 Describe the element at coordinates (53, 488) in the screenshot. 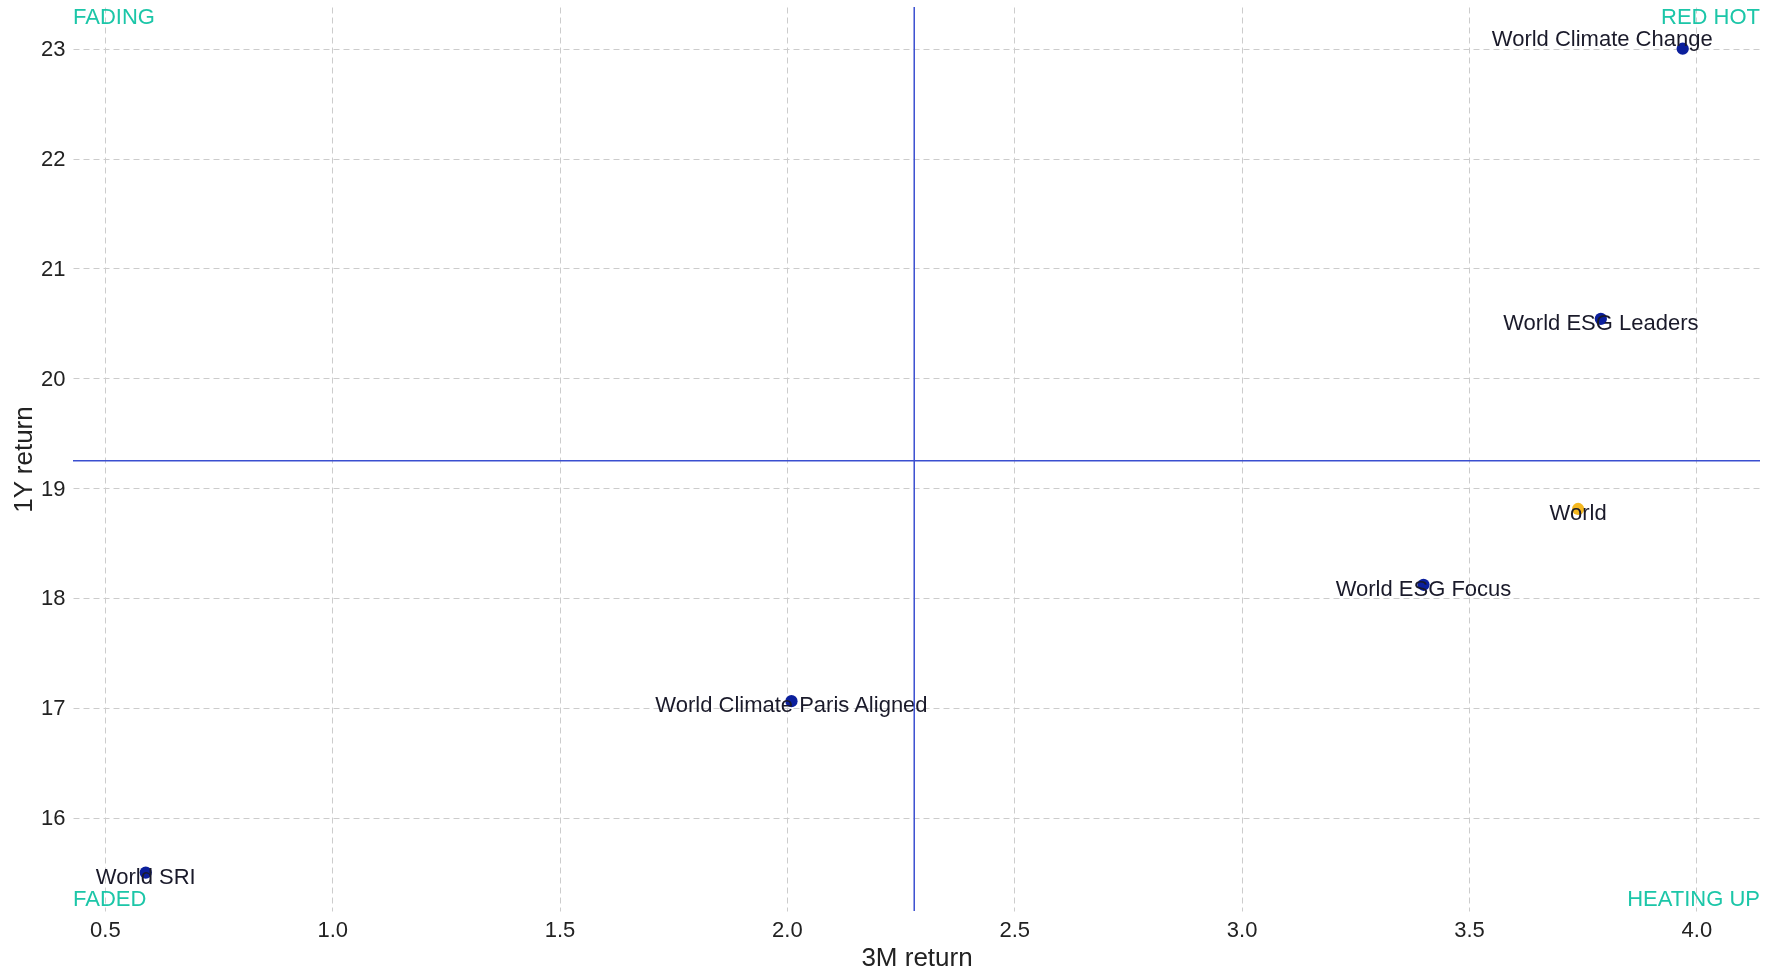

I see `y-tick-label: 19` at that location.